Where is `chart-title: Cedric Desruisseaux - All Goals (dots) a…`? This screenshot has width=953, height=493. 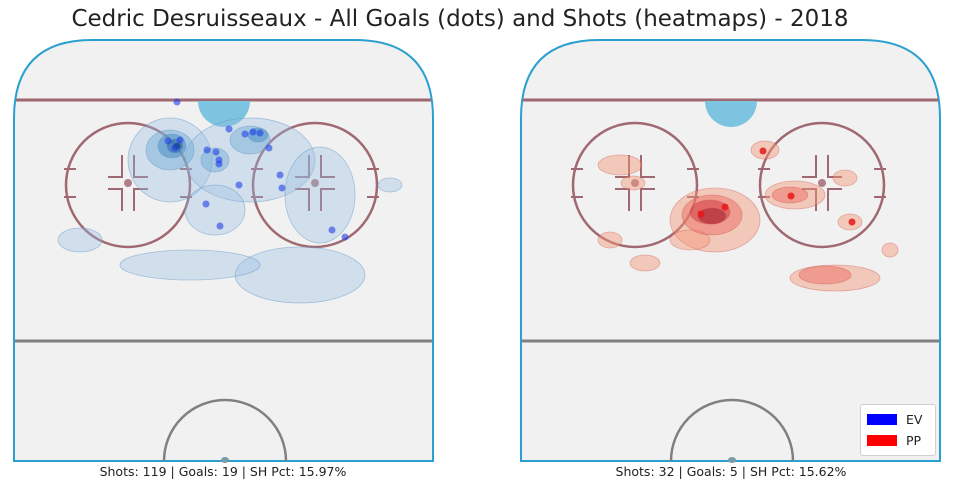
chart-title: Cedric Desruisseaux - All Goals (dots) a… is located at coordinates (460, 19).